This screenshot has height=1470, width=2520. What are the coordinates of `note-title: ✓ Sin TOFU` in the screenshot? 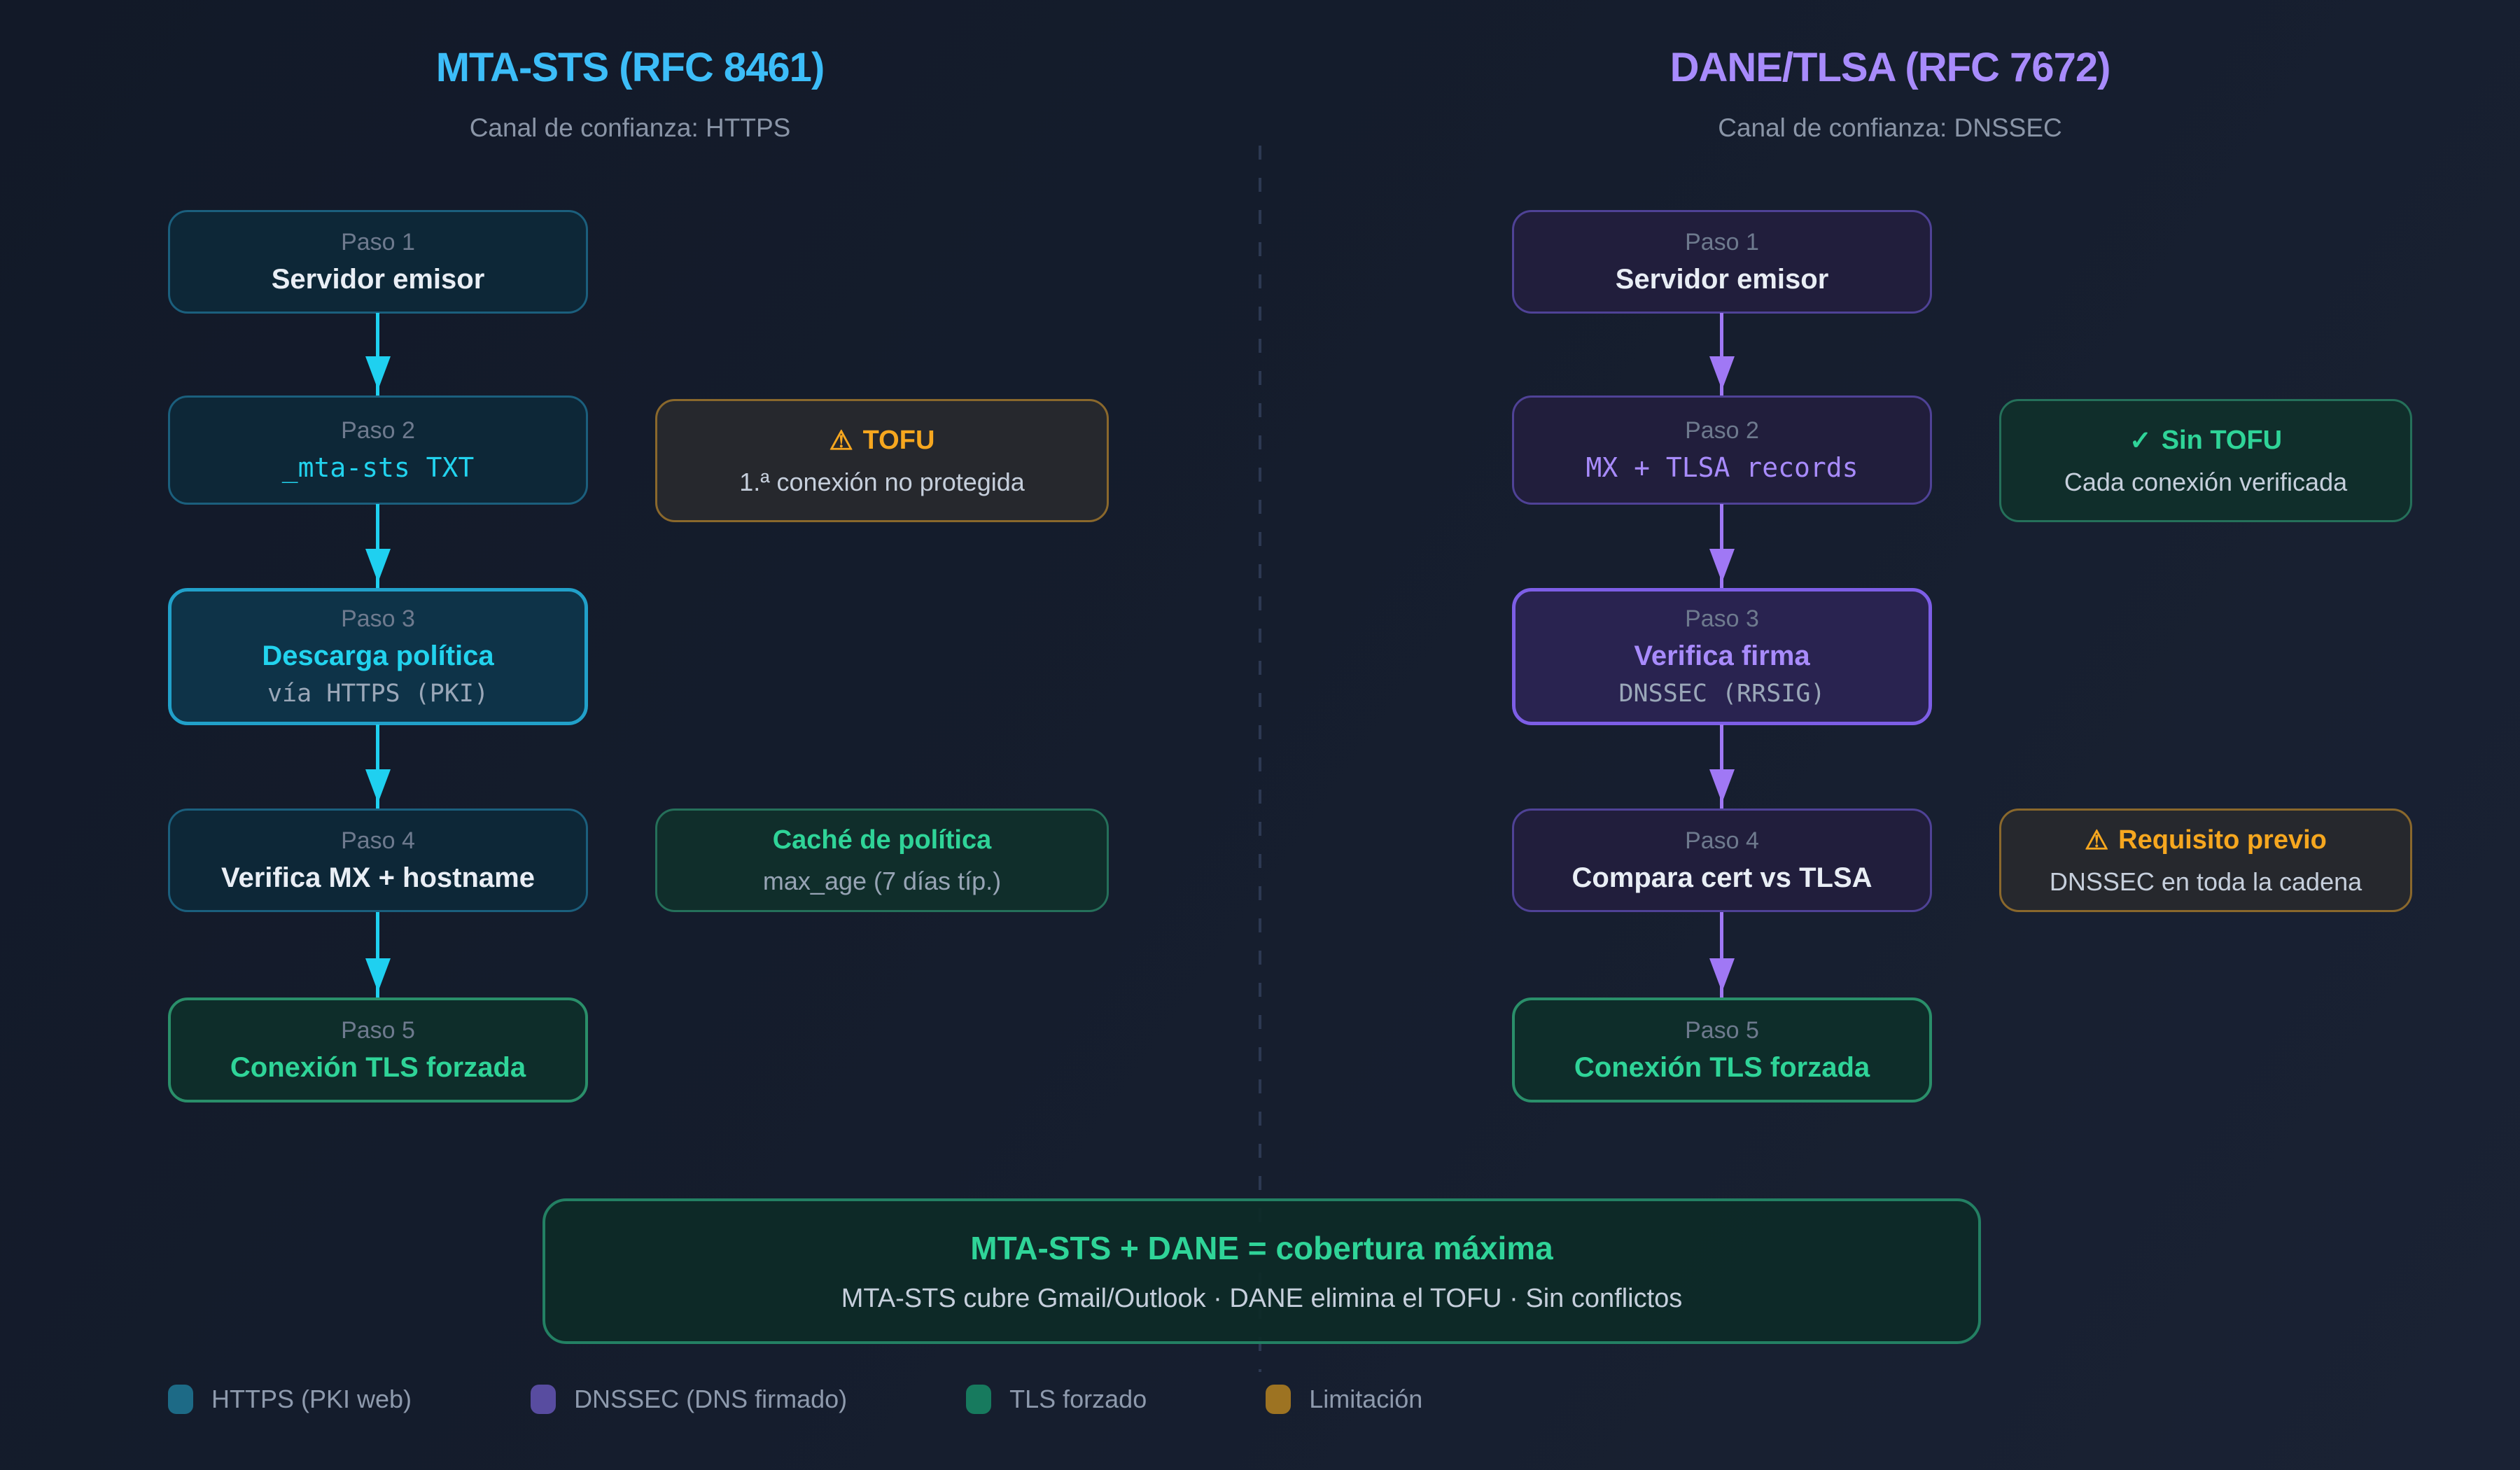 It's located at (2205, 440).